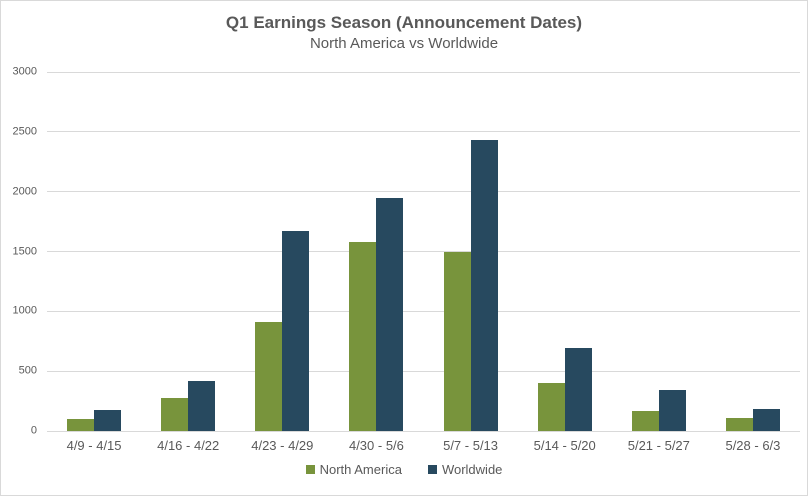 The width and height of the screenshot is (808, 496). I want to click on x-tick-label-5-28-6-3: 5/28 - 6/3, so click(753, 445).